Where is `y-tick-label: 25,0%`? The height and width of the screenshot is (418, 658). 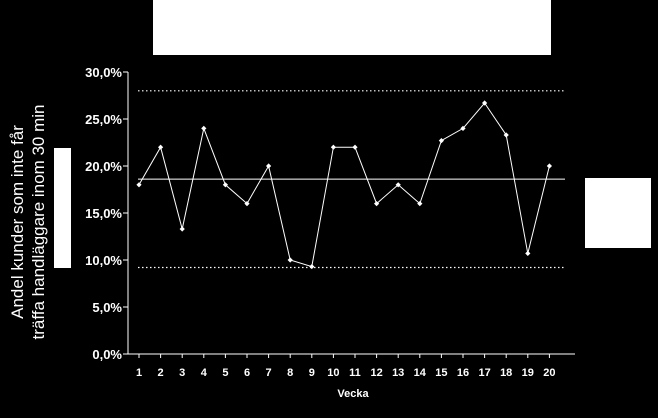
y-tick-label: 25,0% is located at coordinates (103, 119).